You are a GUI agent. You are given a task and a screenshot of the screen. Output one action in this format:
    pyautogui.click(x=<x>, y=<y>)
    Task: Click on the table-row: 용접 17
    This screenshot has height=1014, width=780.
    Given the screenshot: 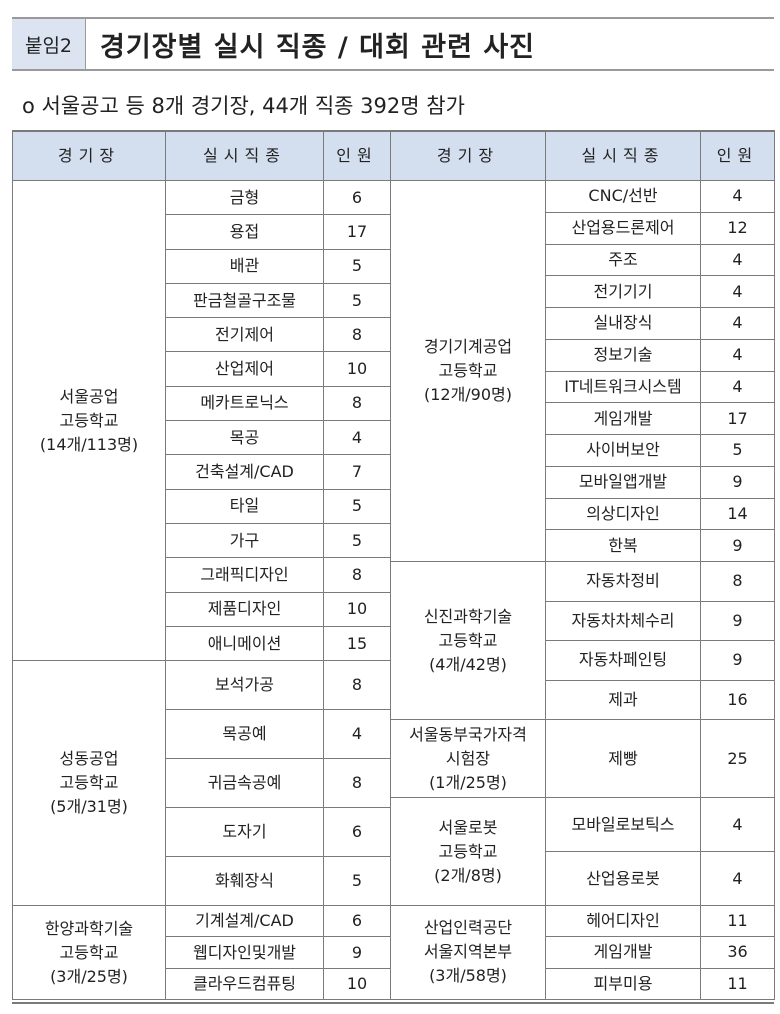 What is the action you would take?
    pyautogui.click(x=202, y=232)
    